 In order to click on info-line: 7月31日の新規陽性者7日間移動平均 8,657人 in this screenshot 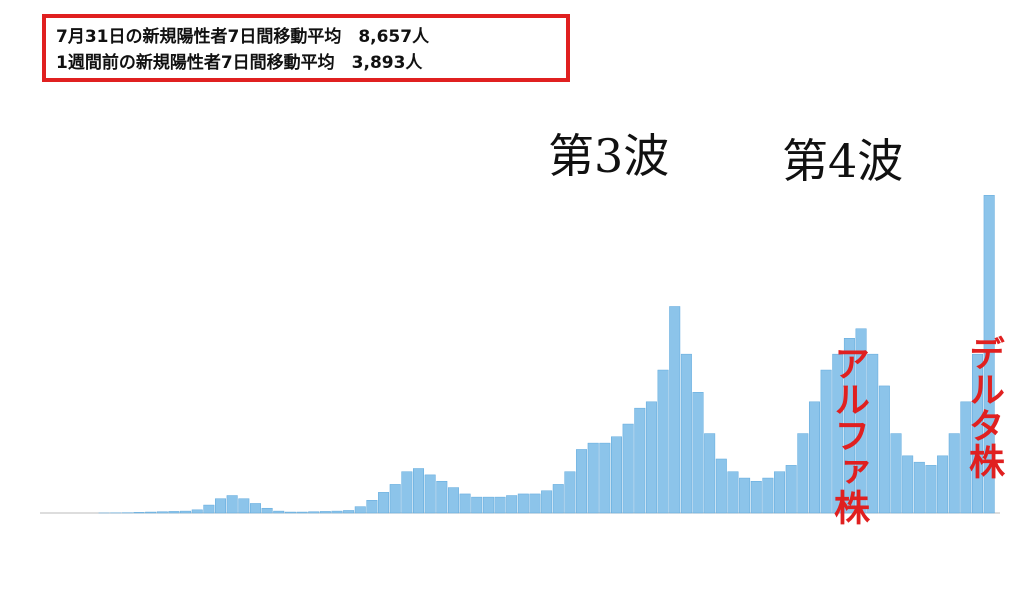, I will do `click(243, 37)`.